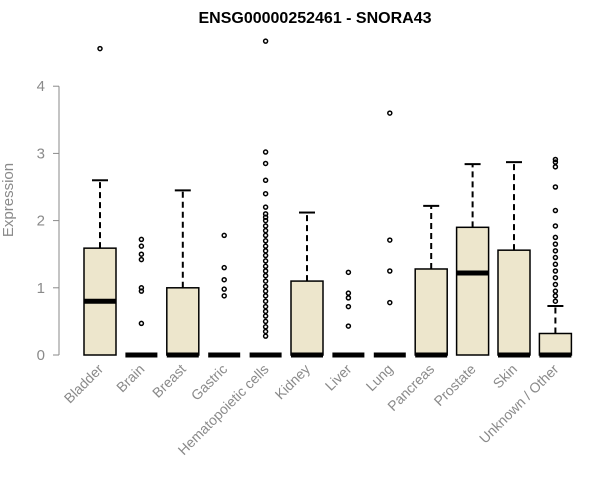 This screenshot has height=500, width=600. What do you see at coordinates (41, 86) in the screenshot?
I see `y-tick-label-4: 4` at bounding box center [41, 86].